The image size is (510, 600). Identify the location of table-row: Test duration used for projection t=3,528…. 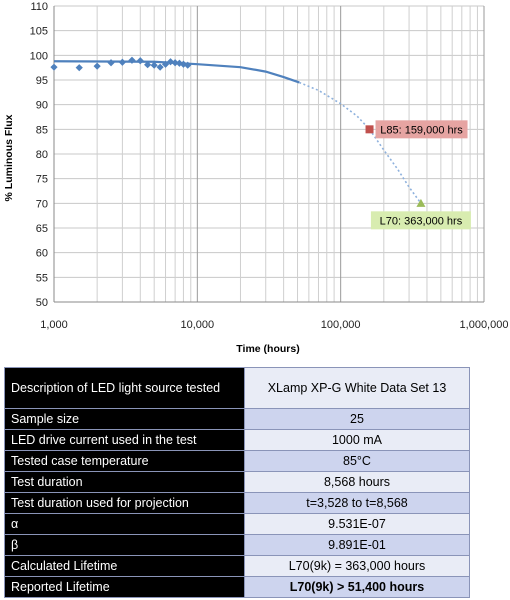
(237, 503).